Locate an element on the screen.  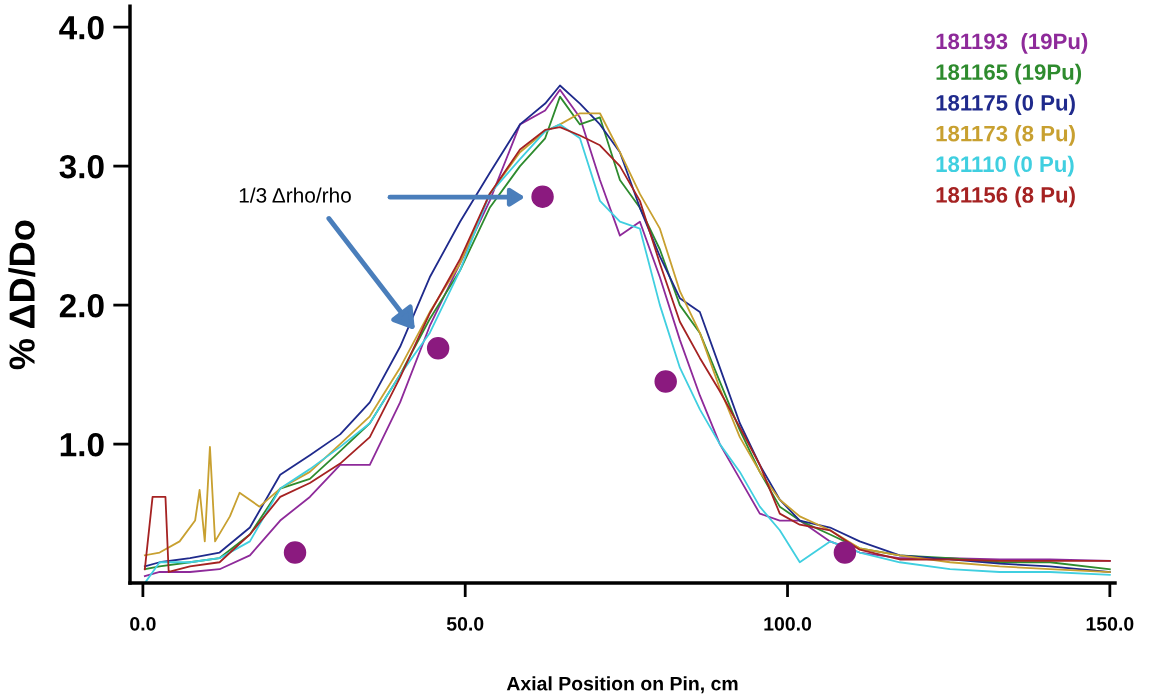
y-tick-label: 2.0 is located at coordinates (81, 305).